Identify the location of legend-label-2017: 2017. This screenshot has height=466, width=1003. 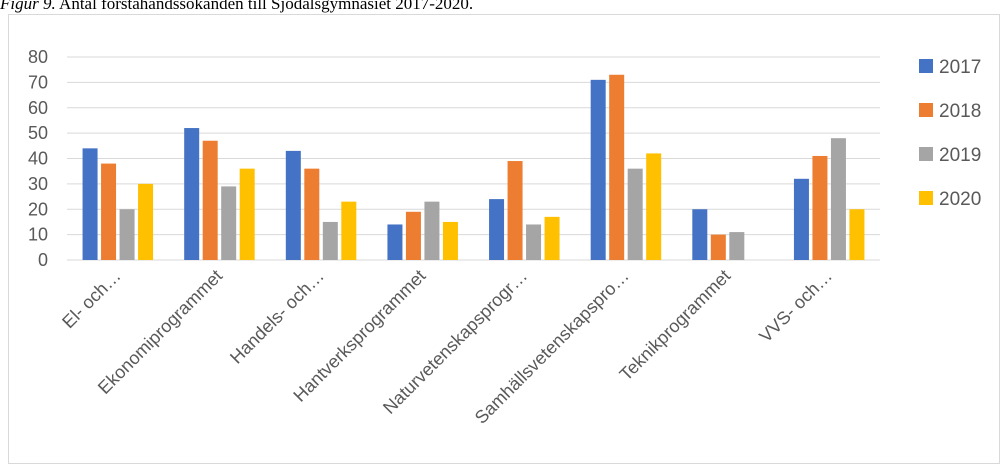
(960, 67).